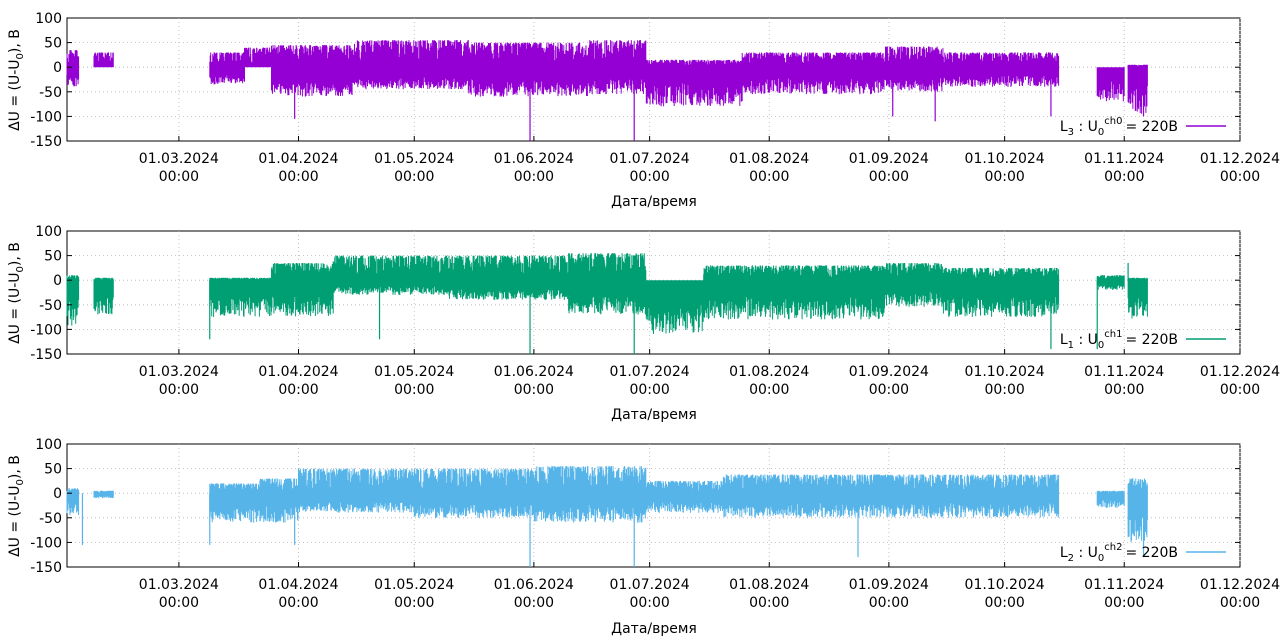 The width and height of the screenshot is (1280, 640). What do you see at coordinates (1119, 553) in the screenshot?
I see `chart-3-legend-label: L2 : U0ch2 = 220В` at bounding box center [1119, 553].